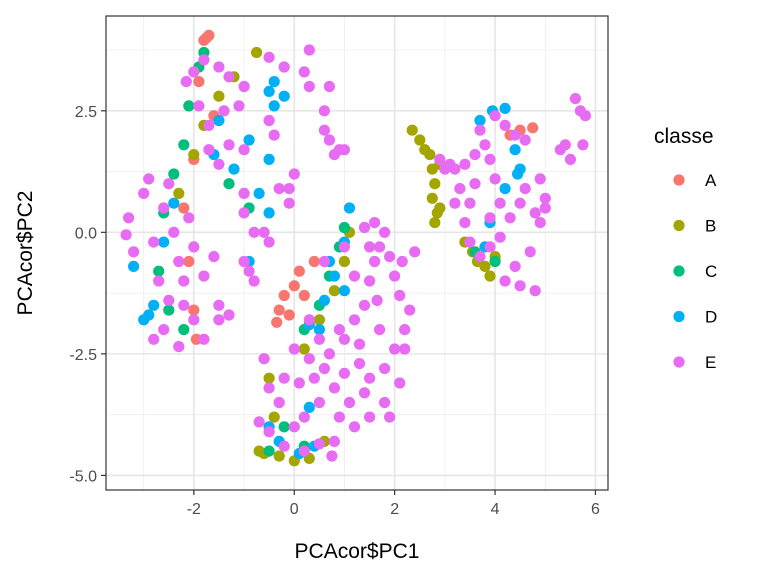 The width and height of the screenshot is (768, 576). Describe the element at coordinates (86, 233) in the screenshot. I see `y-tick-label: 0.0` at that location.